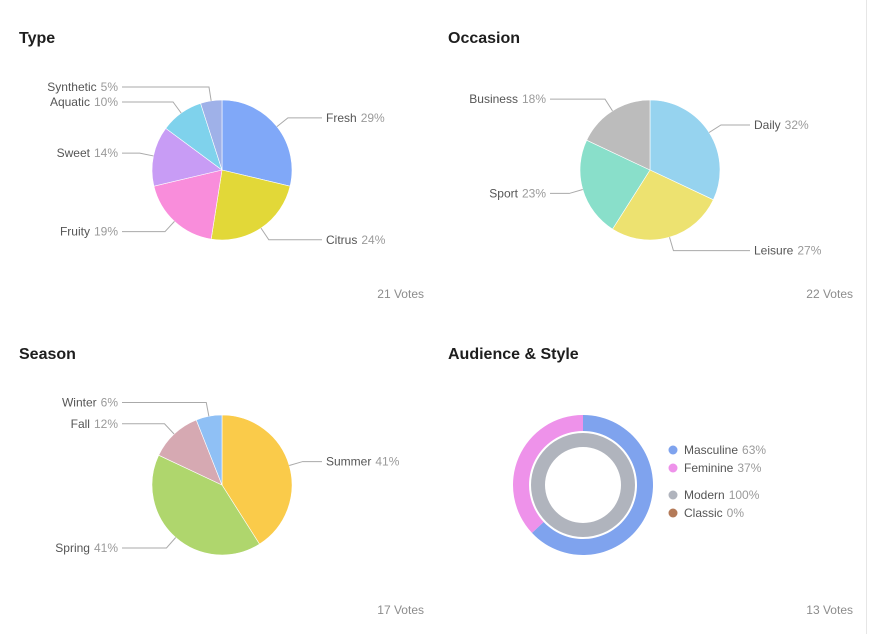 The width and height of the screenshot is (880, 634). I want to click on donut-segment-masculine, so click(592, 485).